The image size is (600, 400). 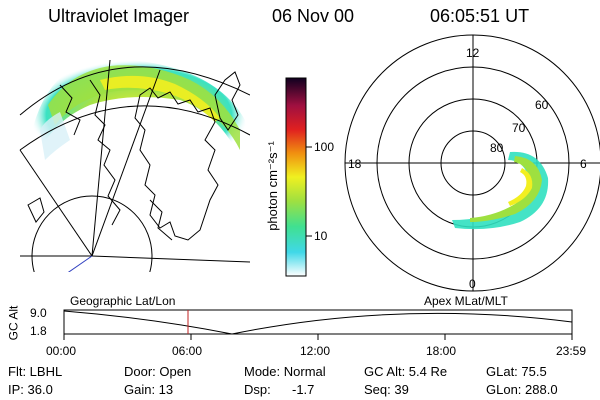 I want to click on polar-label-0: 0, so click(x=472, y=284).